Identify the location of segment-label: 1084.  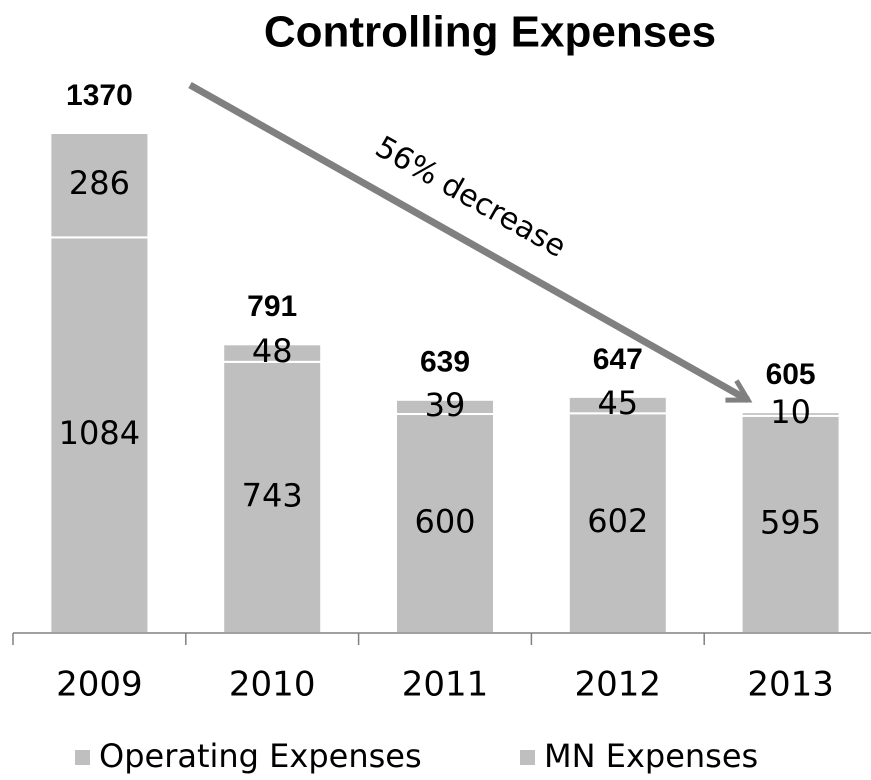
(99, 433).